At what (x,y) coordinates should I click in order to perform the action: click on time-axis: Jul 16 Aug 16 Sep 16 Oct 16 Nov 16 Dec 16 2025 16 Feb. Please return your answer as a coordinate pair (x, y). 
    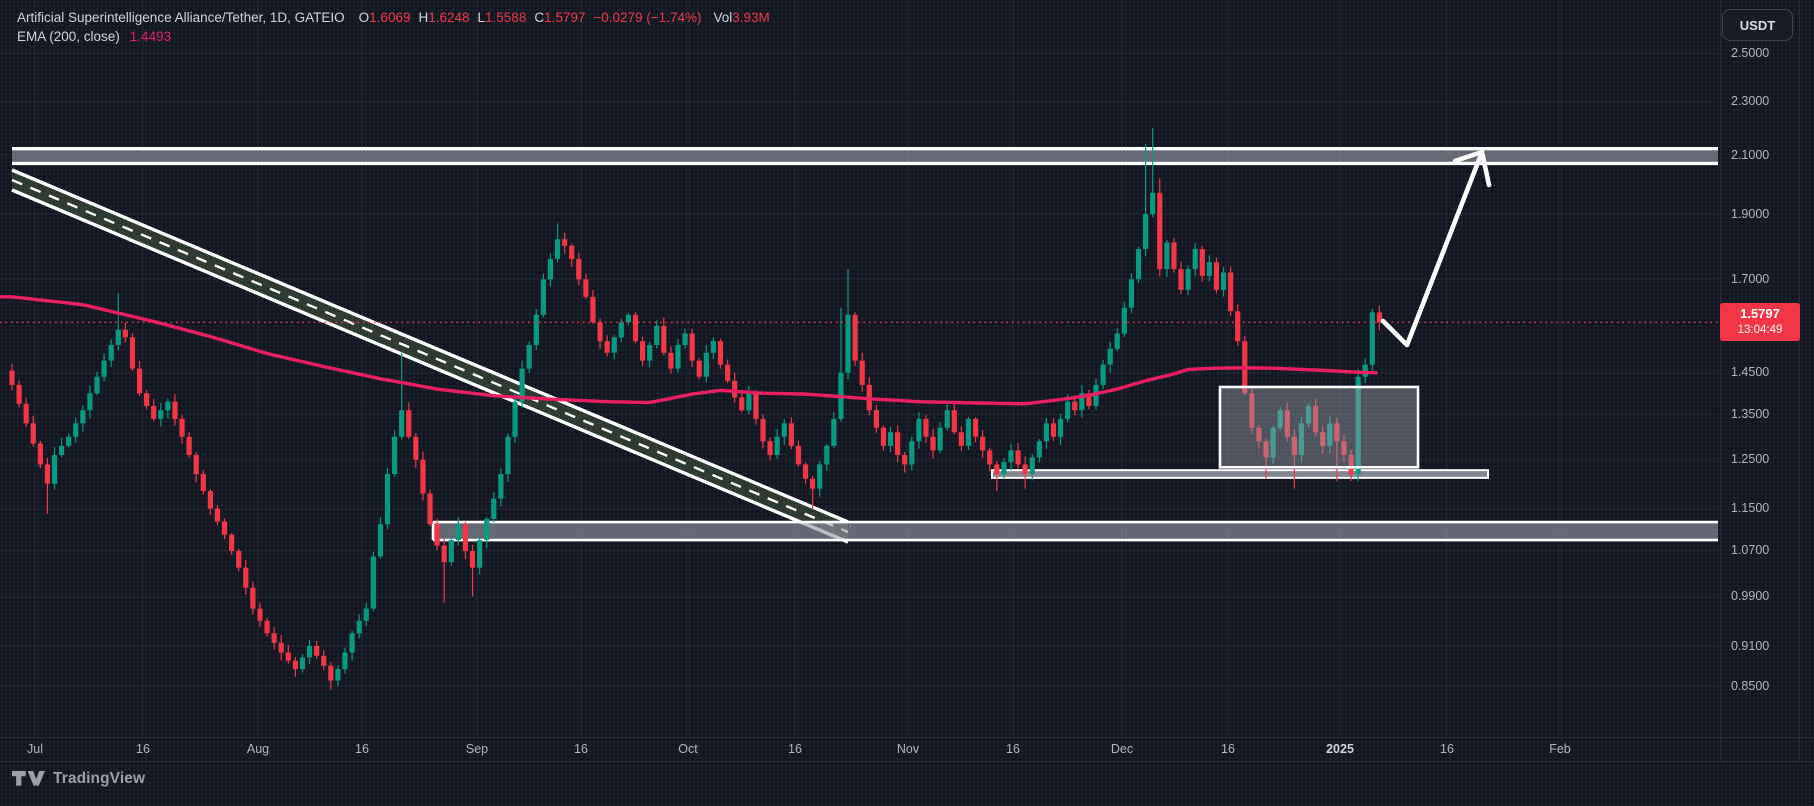
    Looking at the image, I should click on (907, 749).